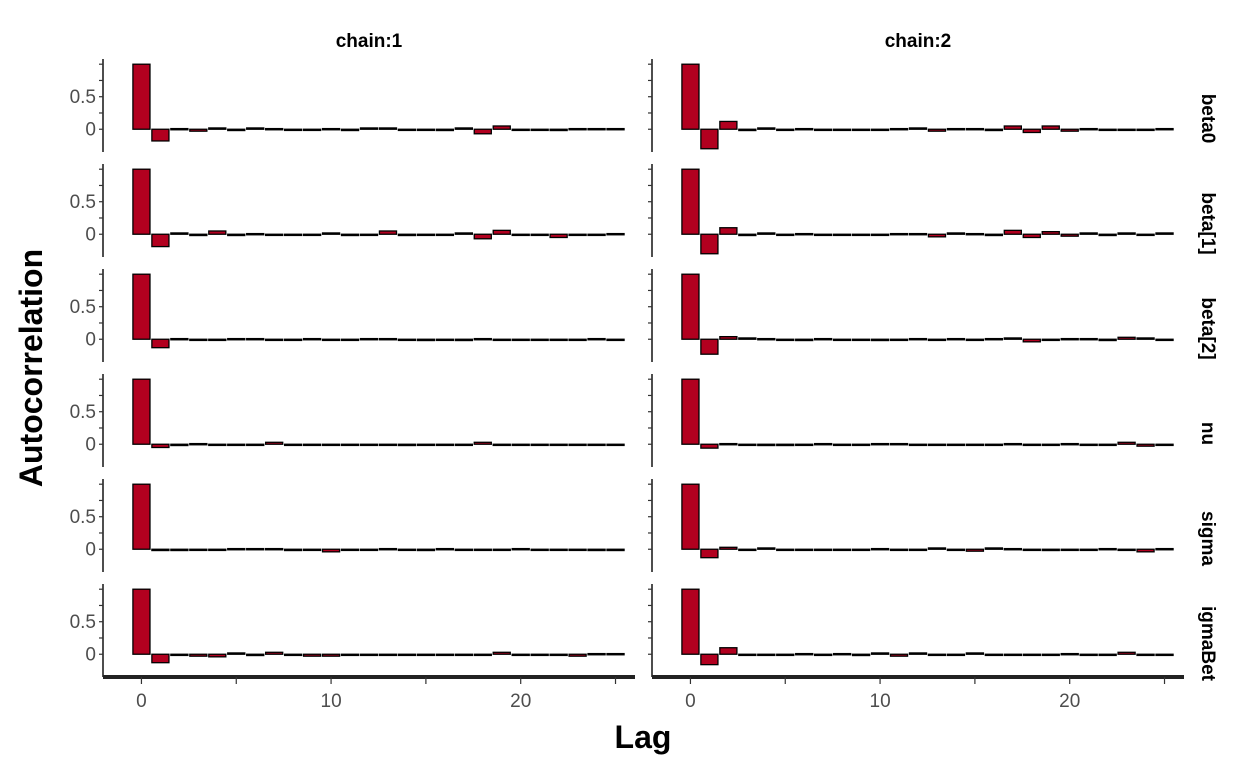 This screenshot has height=768, width=1248. I want to click on panel-chain1-beta0: 00.5, so click(347, 105).